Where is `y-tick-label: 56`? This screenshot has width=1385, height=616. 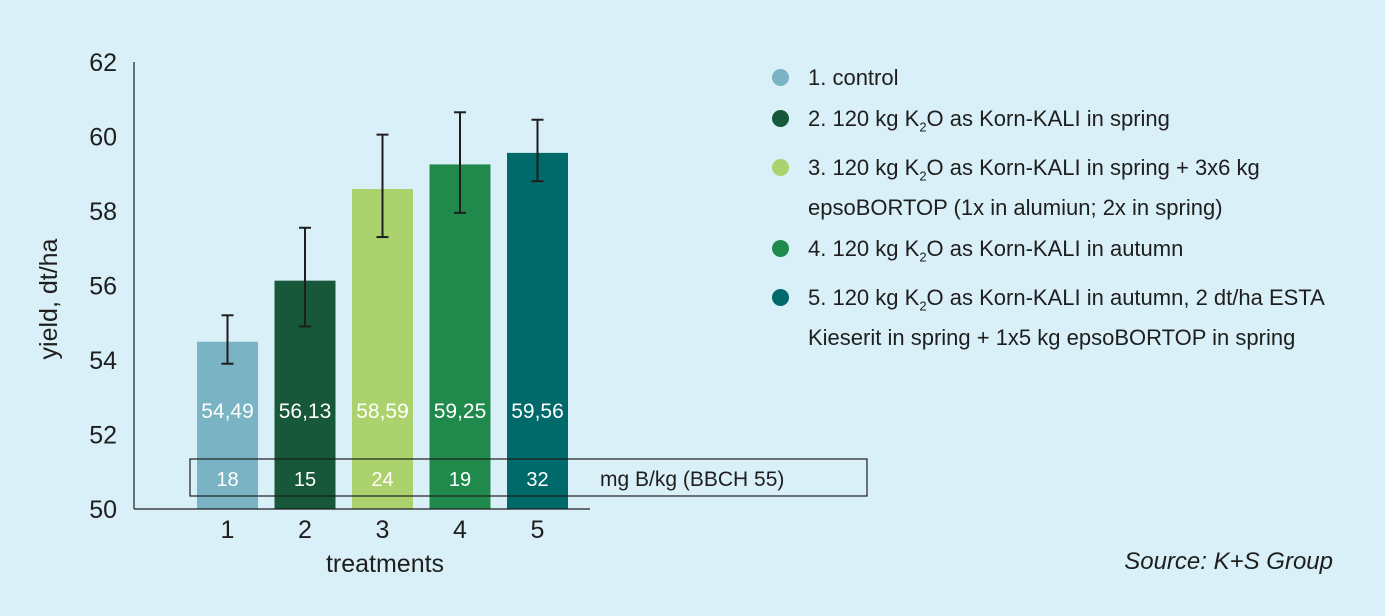 y-tick-label: 56 is located at coordinates (103, 287).